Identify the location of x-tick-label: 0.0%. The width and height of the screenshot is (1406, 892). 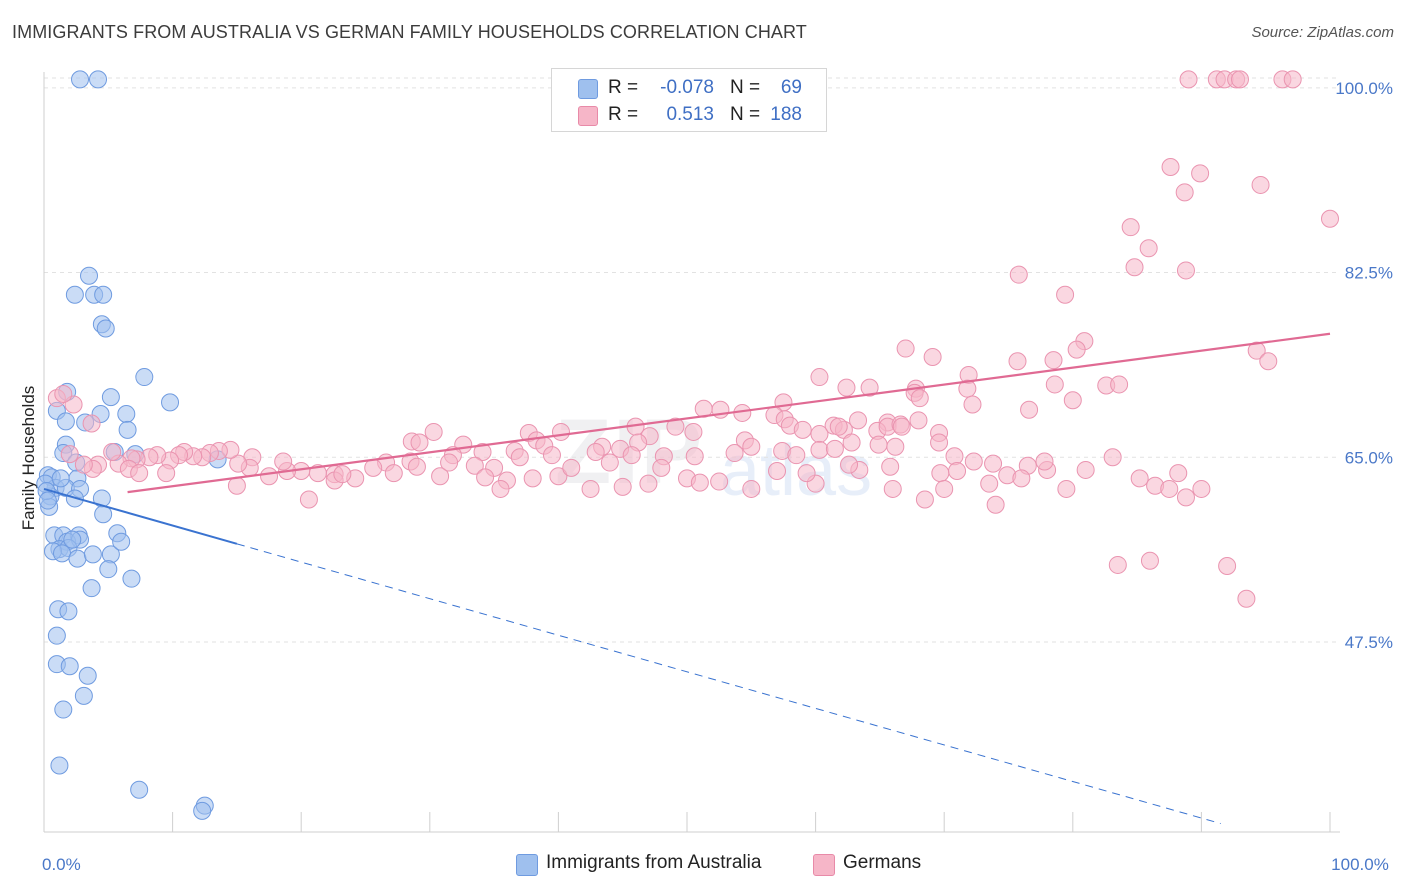
(61, 864).